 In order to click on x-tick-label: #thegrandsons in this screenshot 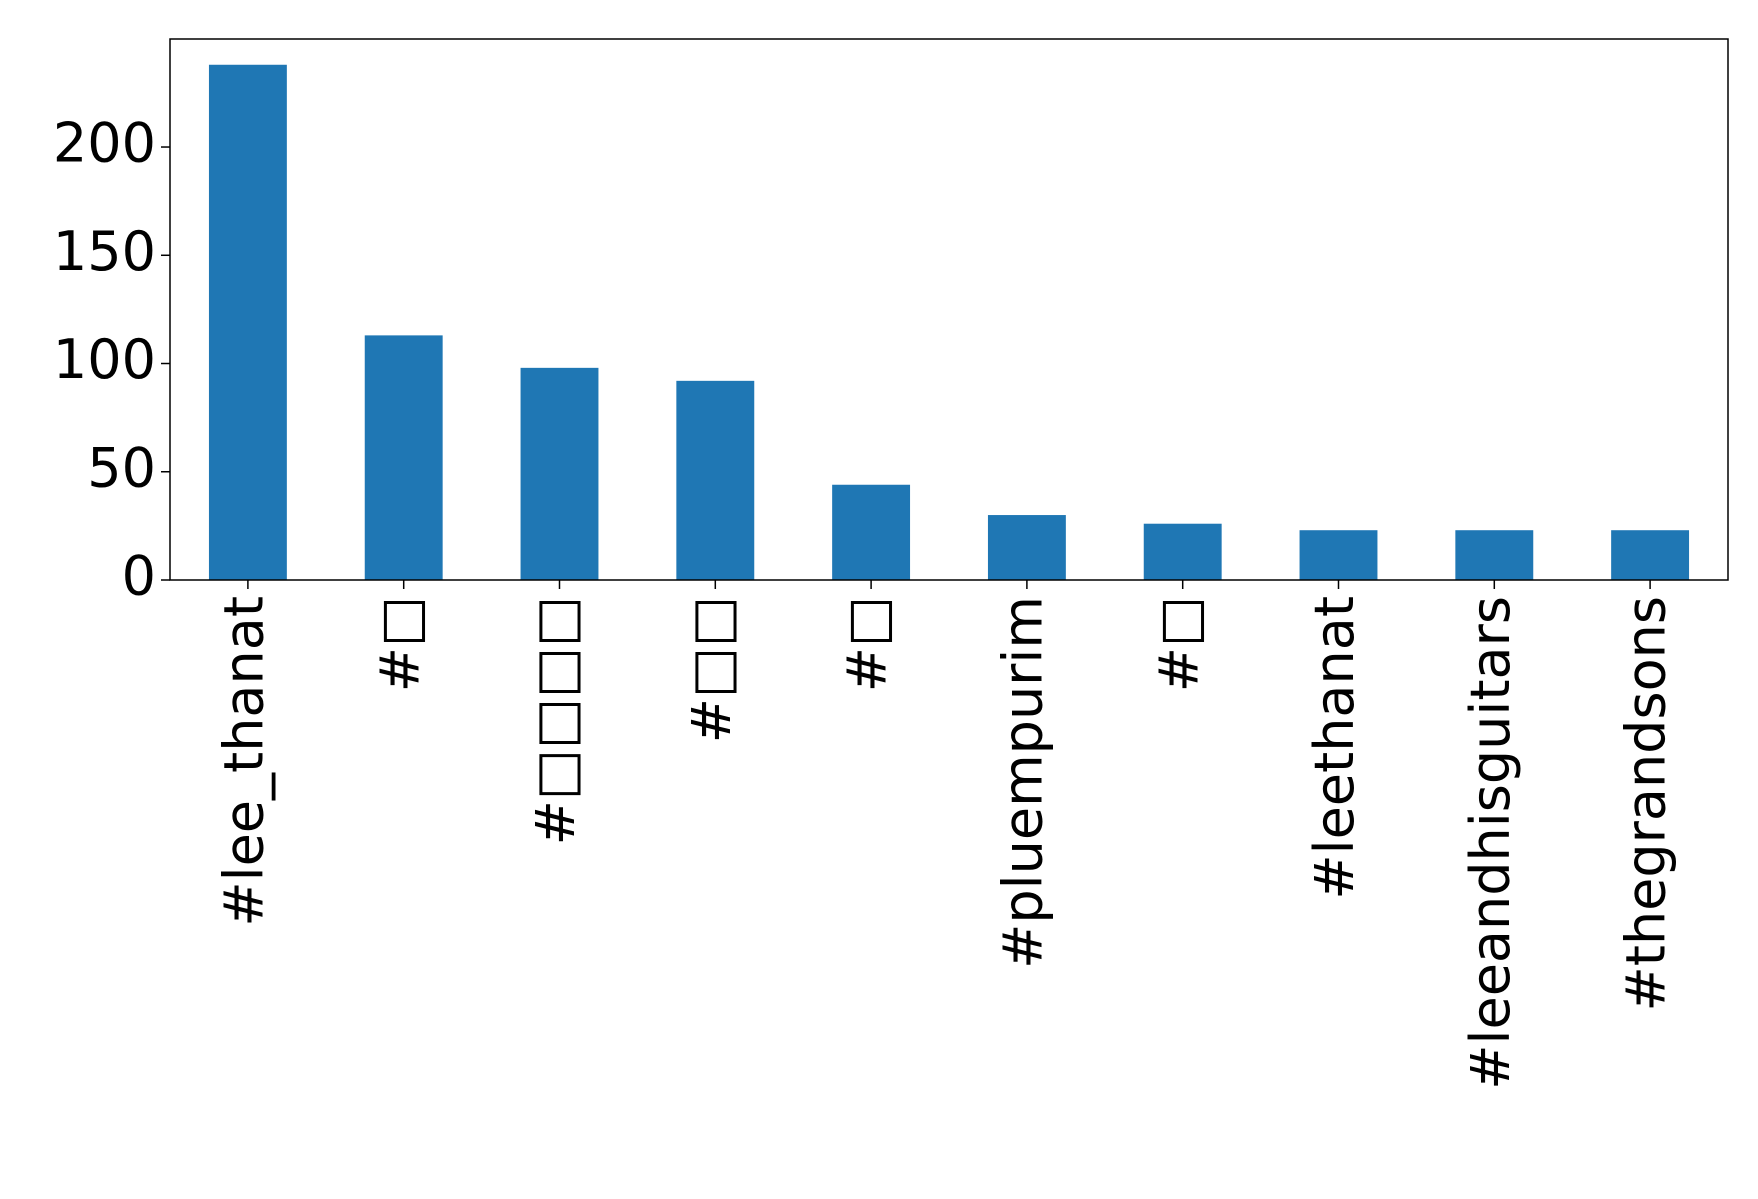, I will do `click(1646, 803)`.